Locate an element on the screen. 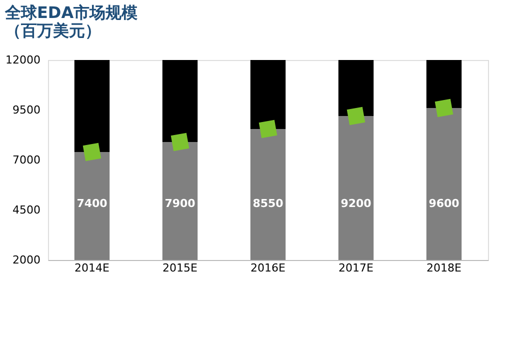  data-label: 9600 is located at coordinates (444, 203).